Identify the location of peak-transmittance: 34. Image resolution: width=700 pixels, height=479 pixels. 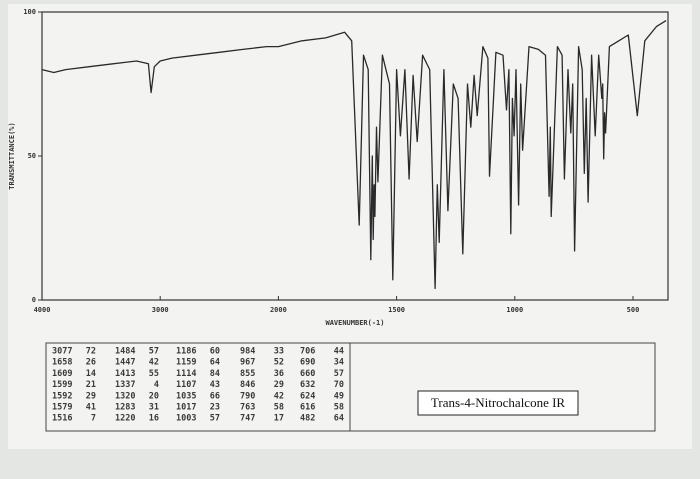
(339, 363).